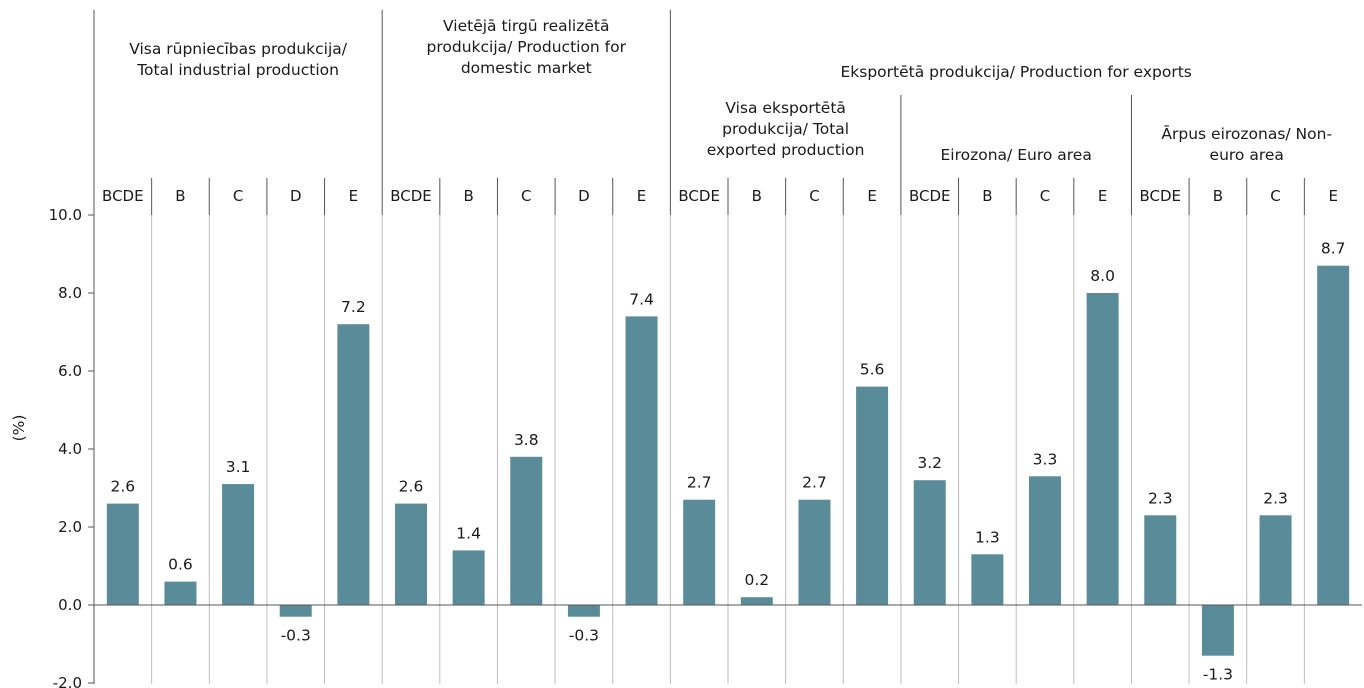  What do you see at coordinates (1246, 134) in the screenshot?
I see `subgroup-title-noneuro: Ārpus eirozonas/ Non-` at bounding box center [1246, 134].